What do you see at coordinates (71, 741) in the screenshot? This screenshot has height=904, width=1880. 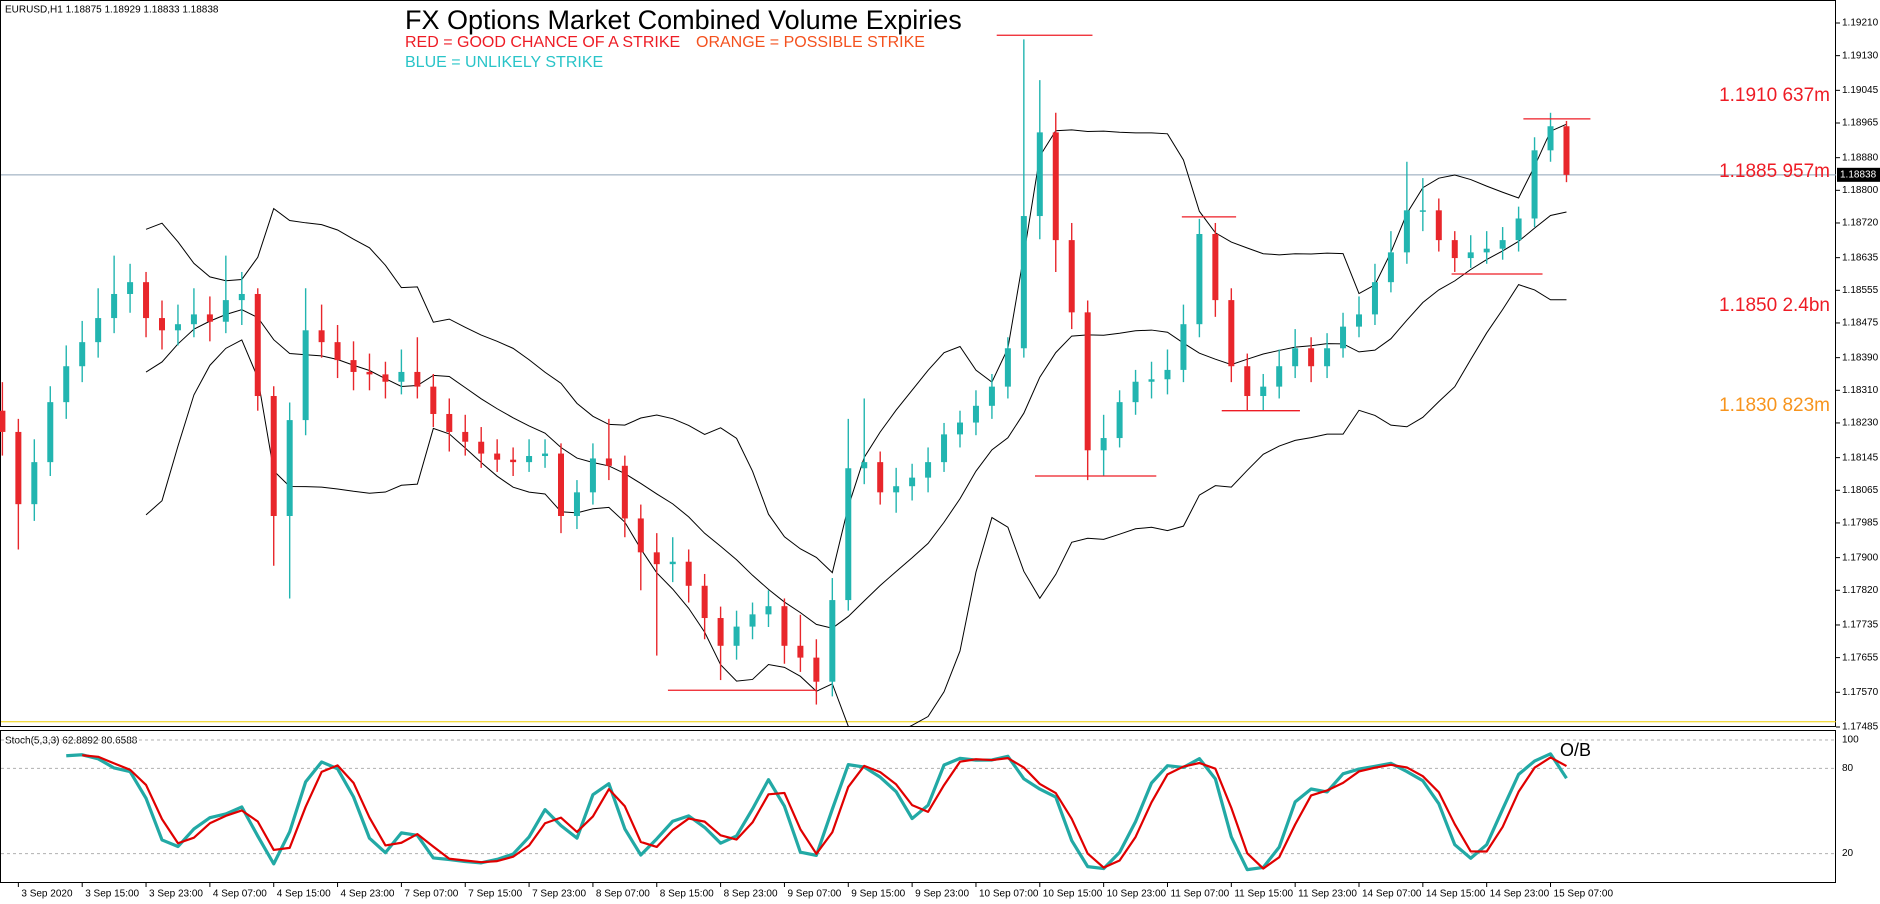 I see `stoch-label: Stoch(5,3,3) 62.8892 80.6588` at bounding box center [71, 741].